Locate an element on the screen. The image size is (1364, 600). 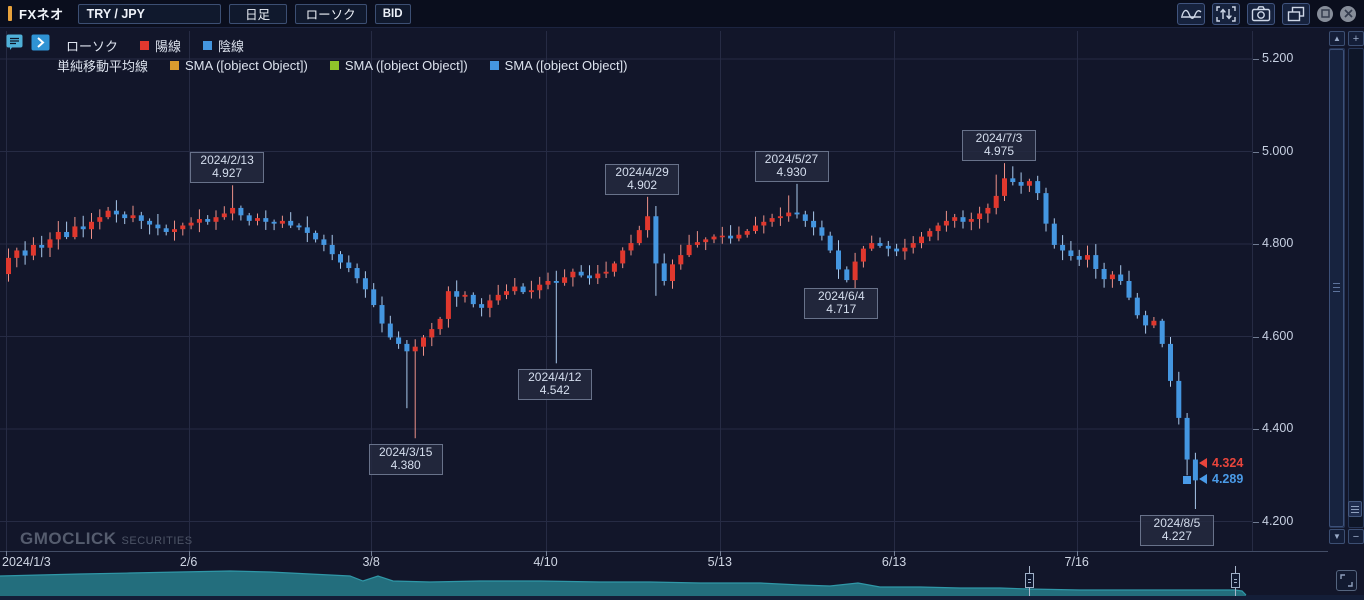
chart-type-button: ローソク is located at coordinates (330, 13).